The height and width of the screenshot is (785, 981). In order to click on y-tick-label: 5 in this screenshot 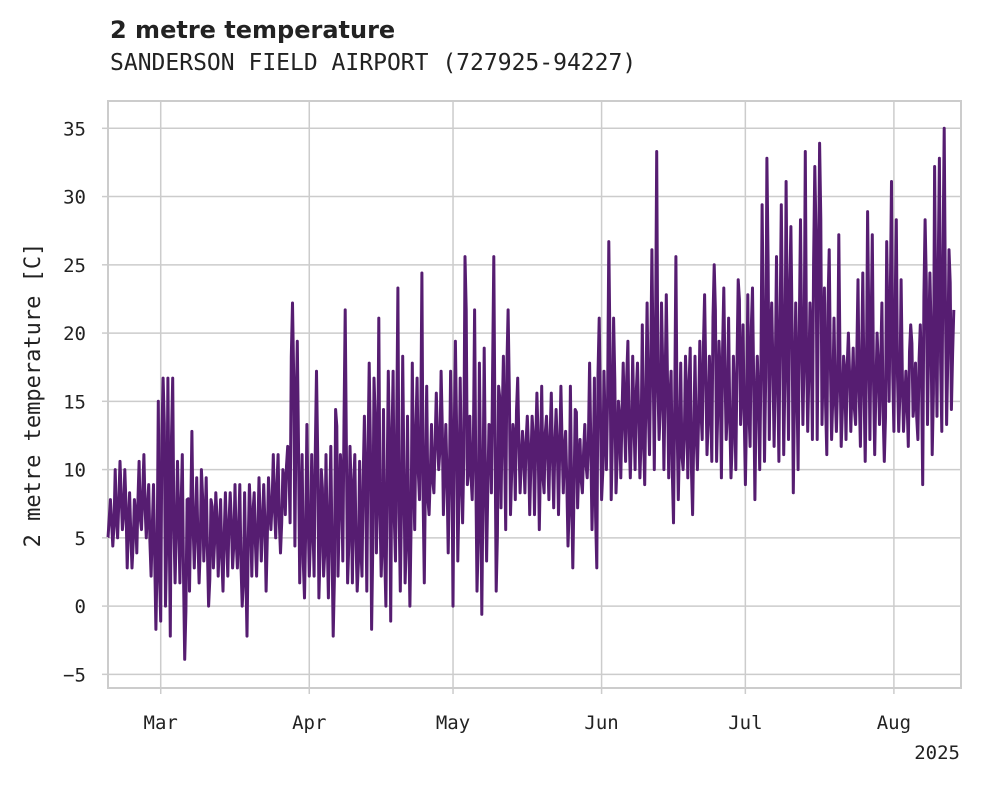, I will do `click(80, 539)`.